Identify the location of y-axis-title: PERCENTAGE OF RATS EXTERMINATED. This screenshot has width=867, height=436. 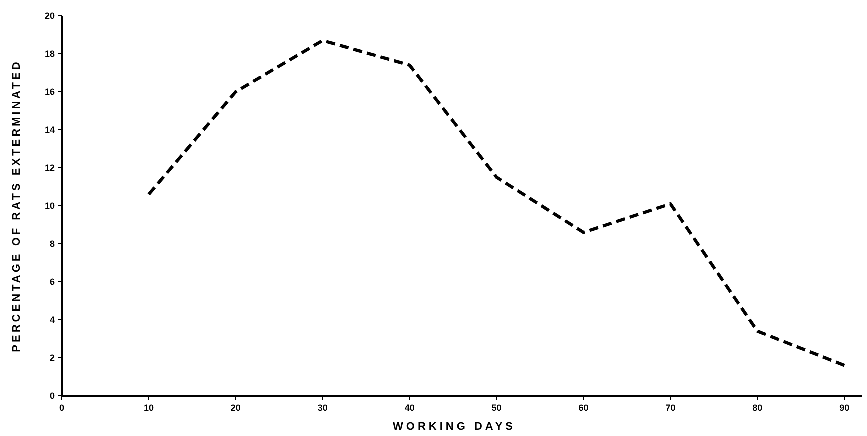
(17, 206).